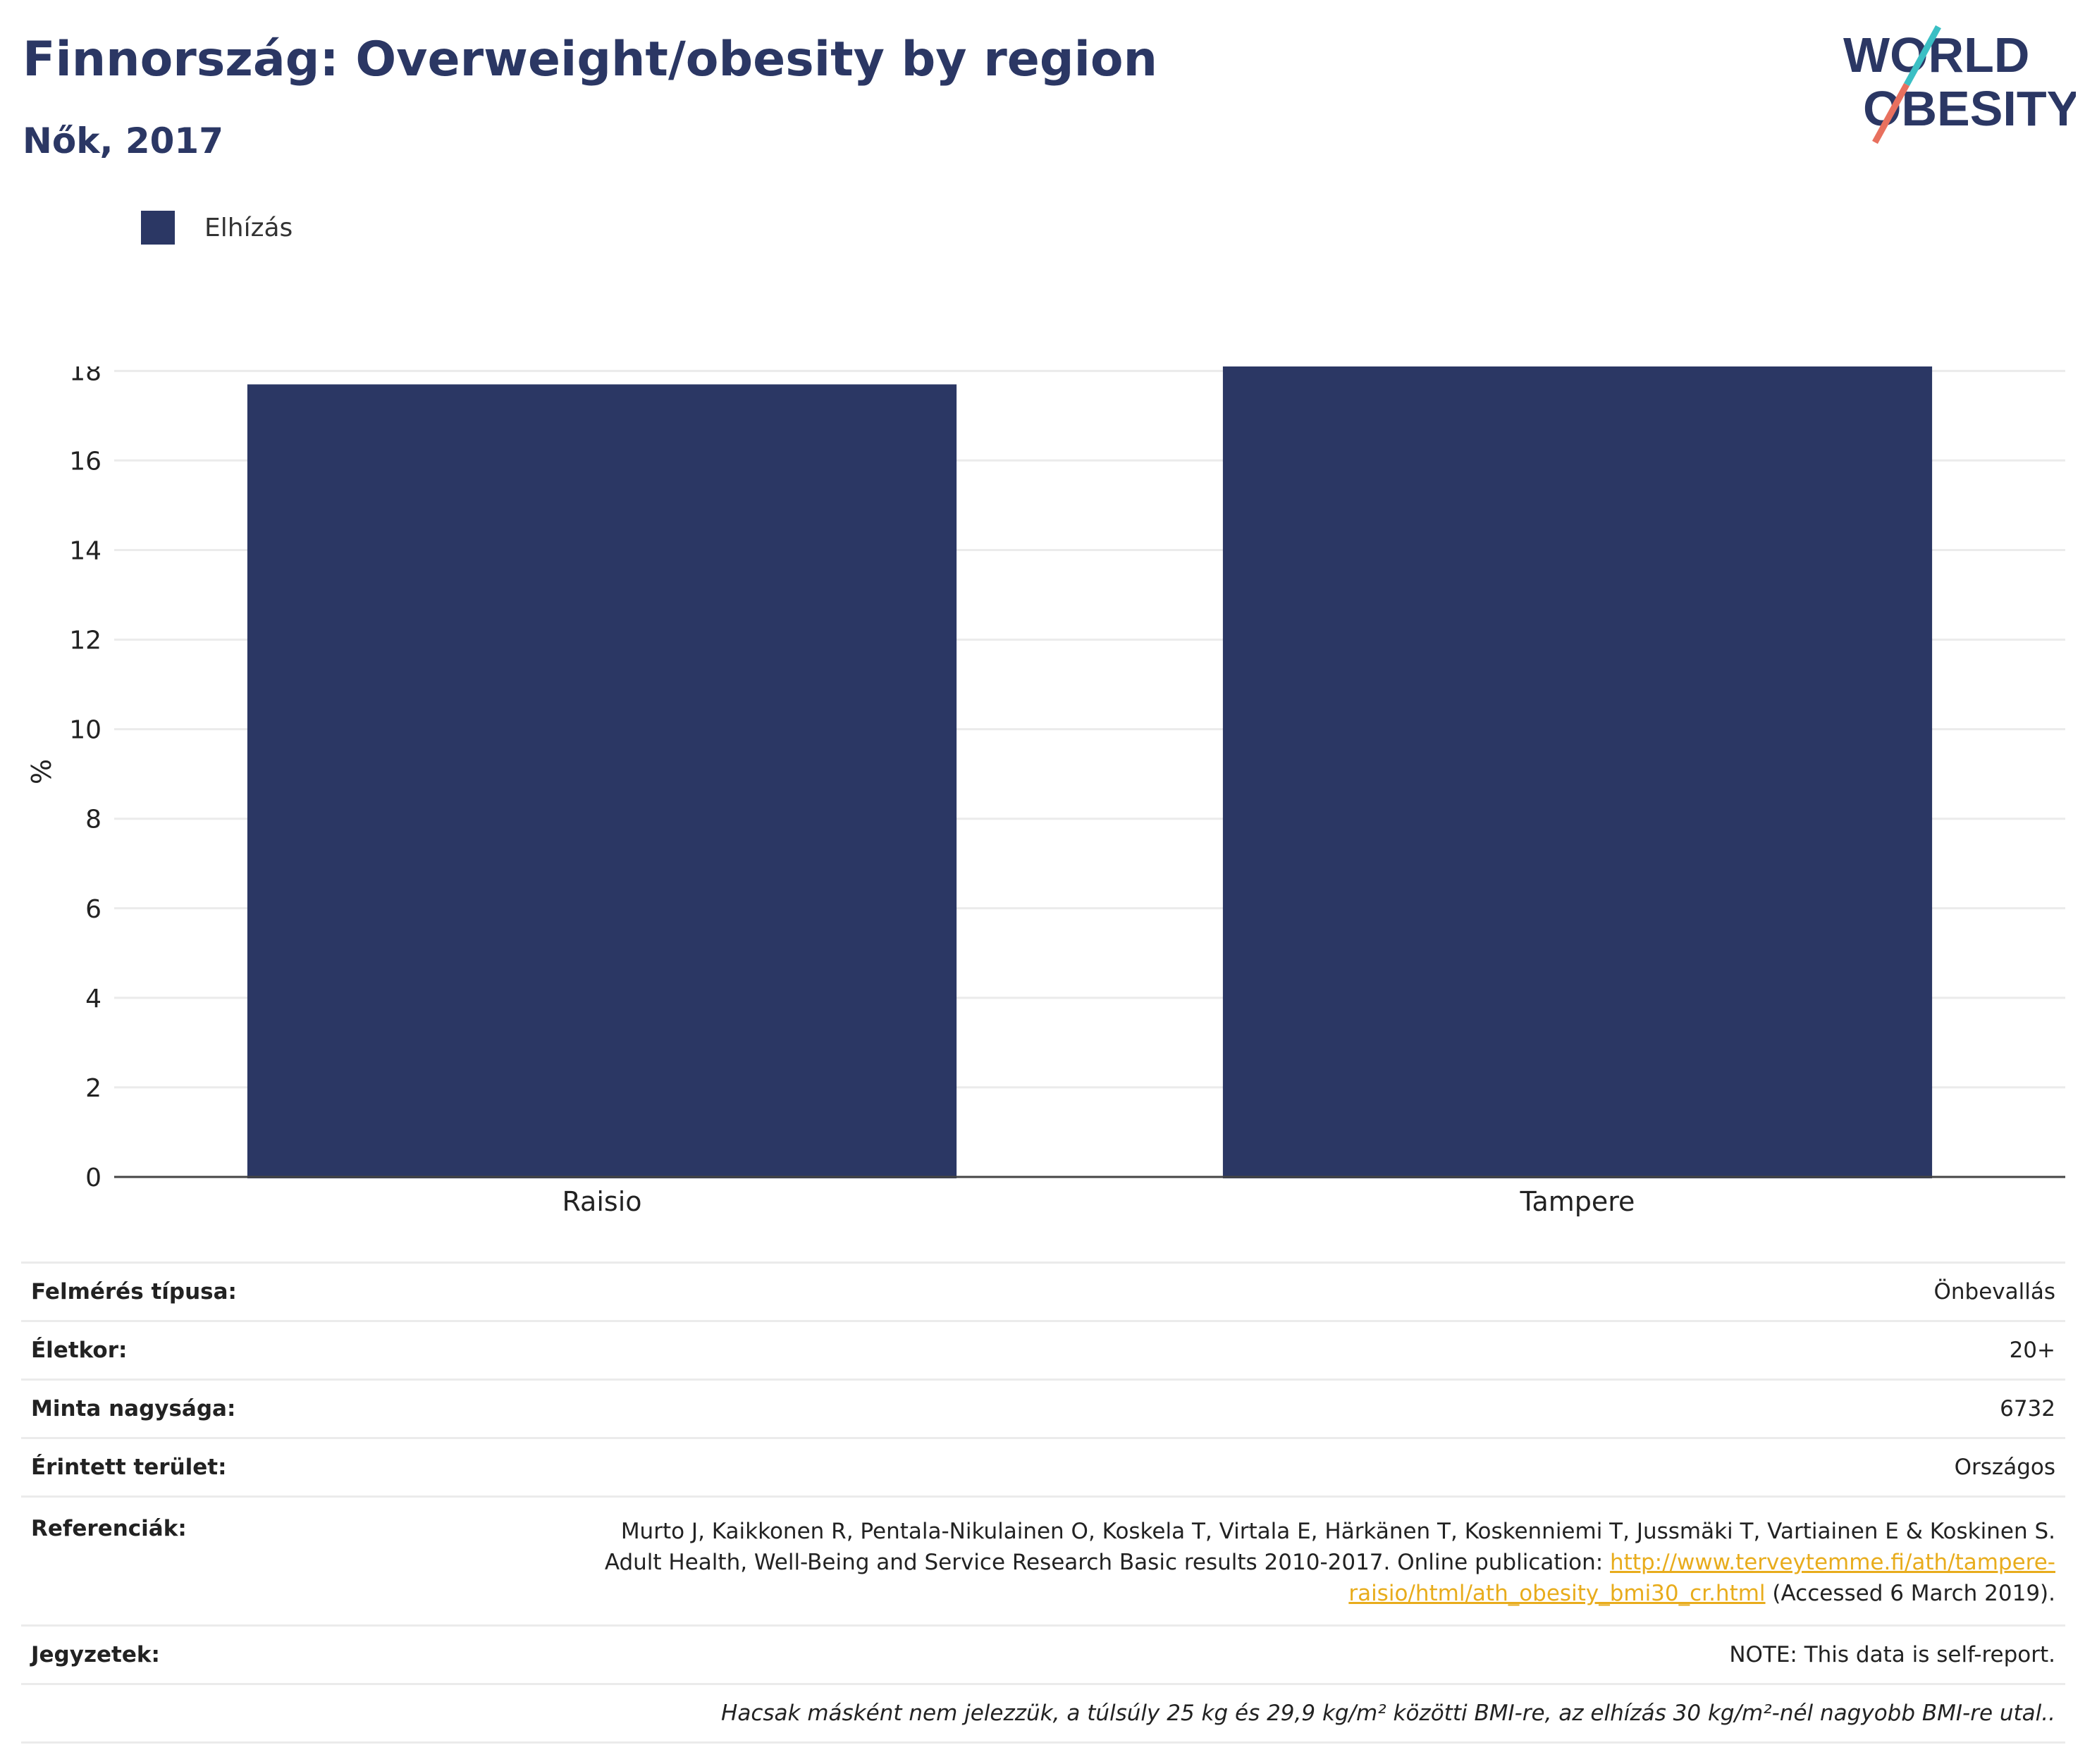 Image resolution: width=2085 pixels, height=1764 pixels. What do you see at coordinates (93, 1178) in the screenshot?
I see `y-tick-label: 0` at bounding box center [93, 1178].